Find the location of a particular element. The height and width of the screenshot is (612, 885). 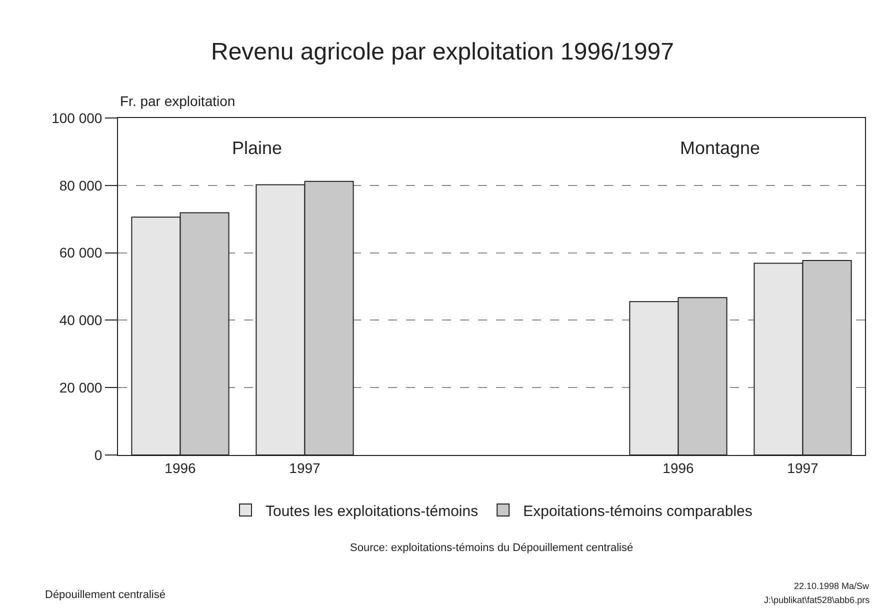

source-note: Source: exploitations-témoins du Dépouillement centralisé is located at coordinates (492, 548).